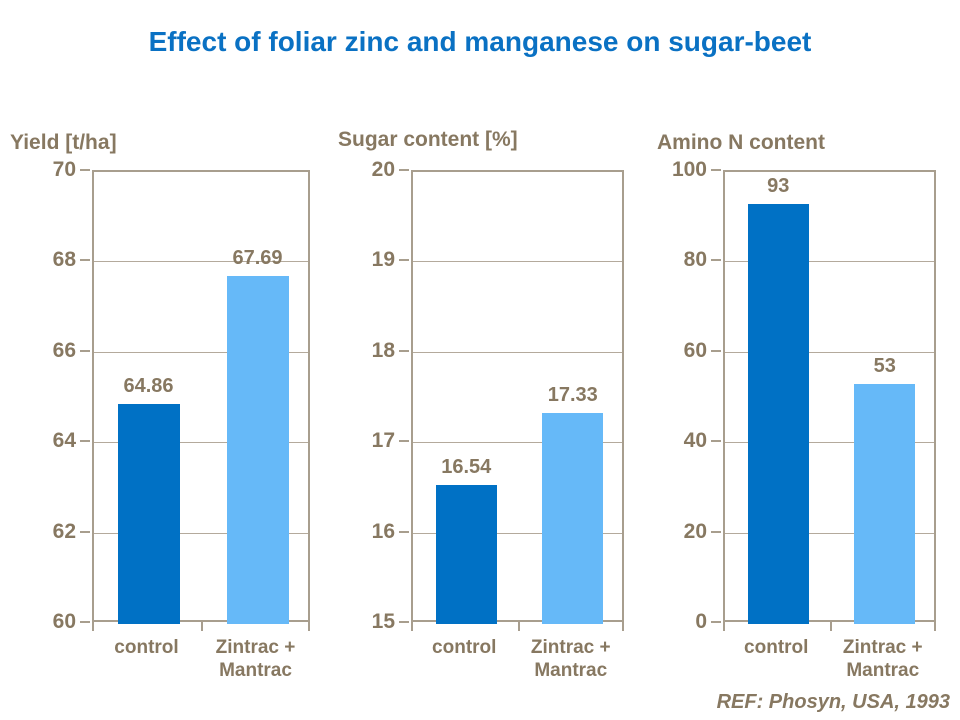 The width and height of the screenshot is (960, 720). What do you see at coordinates (695, 441) in the screenshot?
I see `y-axis-tick-label: 40` at bounding box center [695, 441].